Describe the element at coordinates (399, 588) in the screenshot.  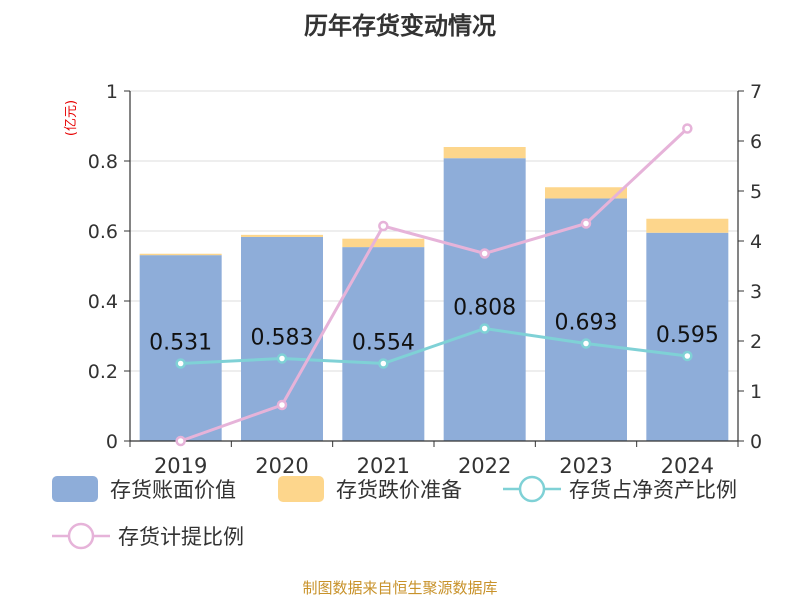
I see `source-note: 制图数据来自恒生聚源数据库` at that location.